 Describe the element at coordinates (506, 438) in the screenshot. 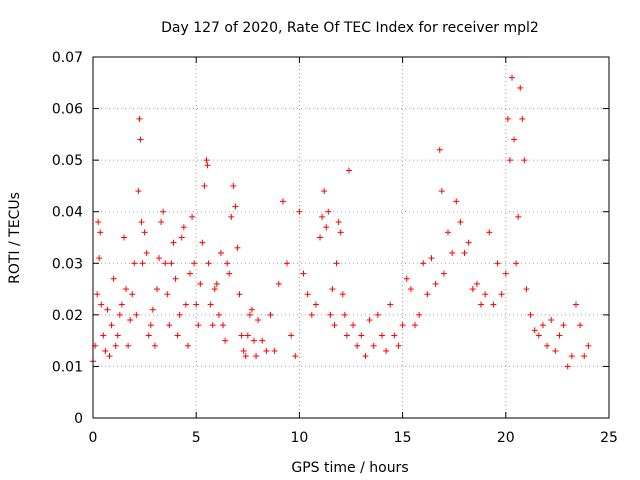

I see `x-tick-label: 20` at that location.